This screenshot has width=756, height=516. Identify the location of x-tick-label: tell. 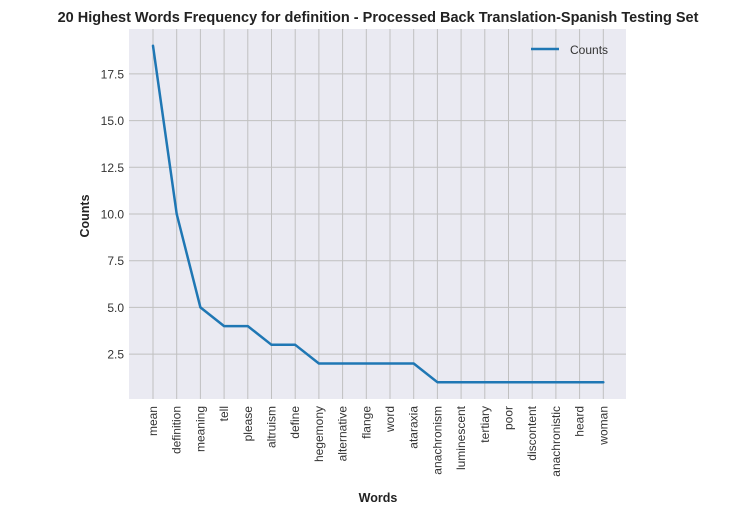
(224, 413).